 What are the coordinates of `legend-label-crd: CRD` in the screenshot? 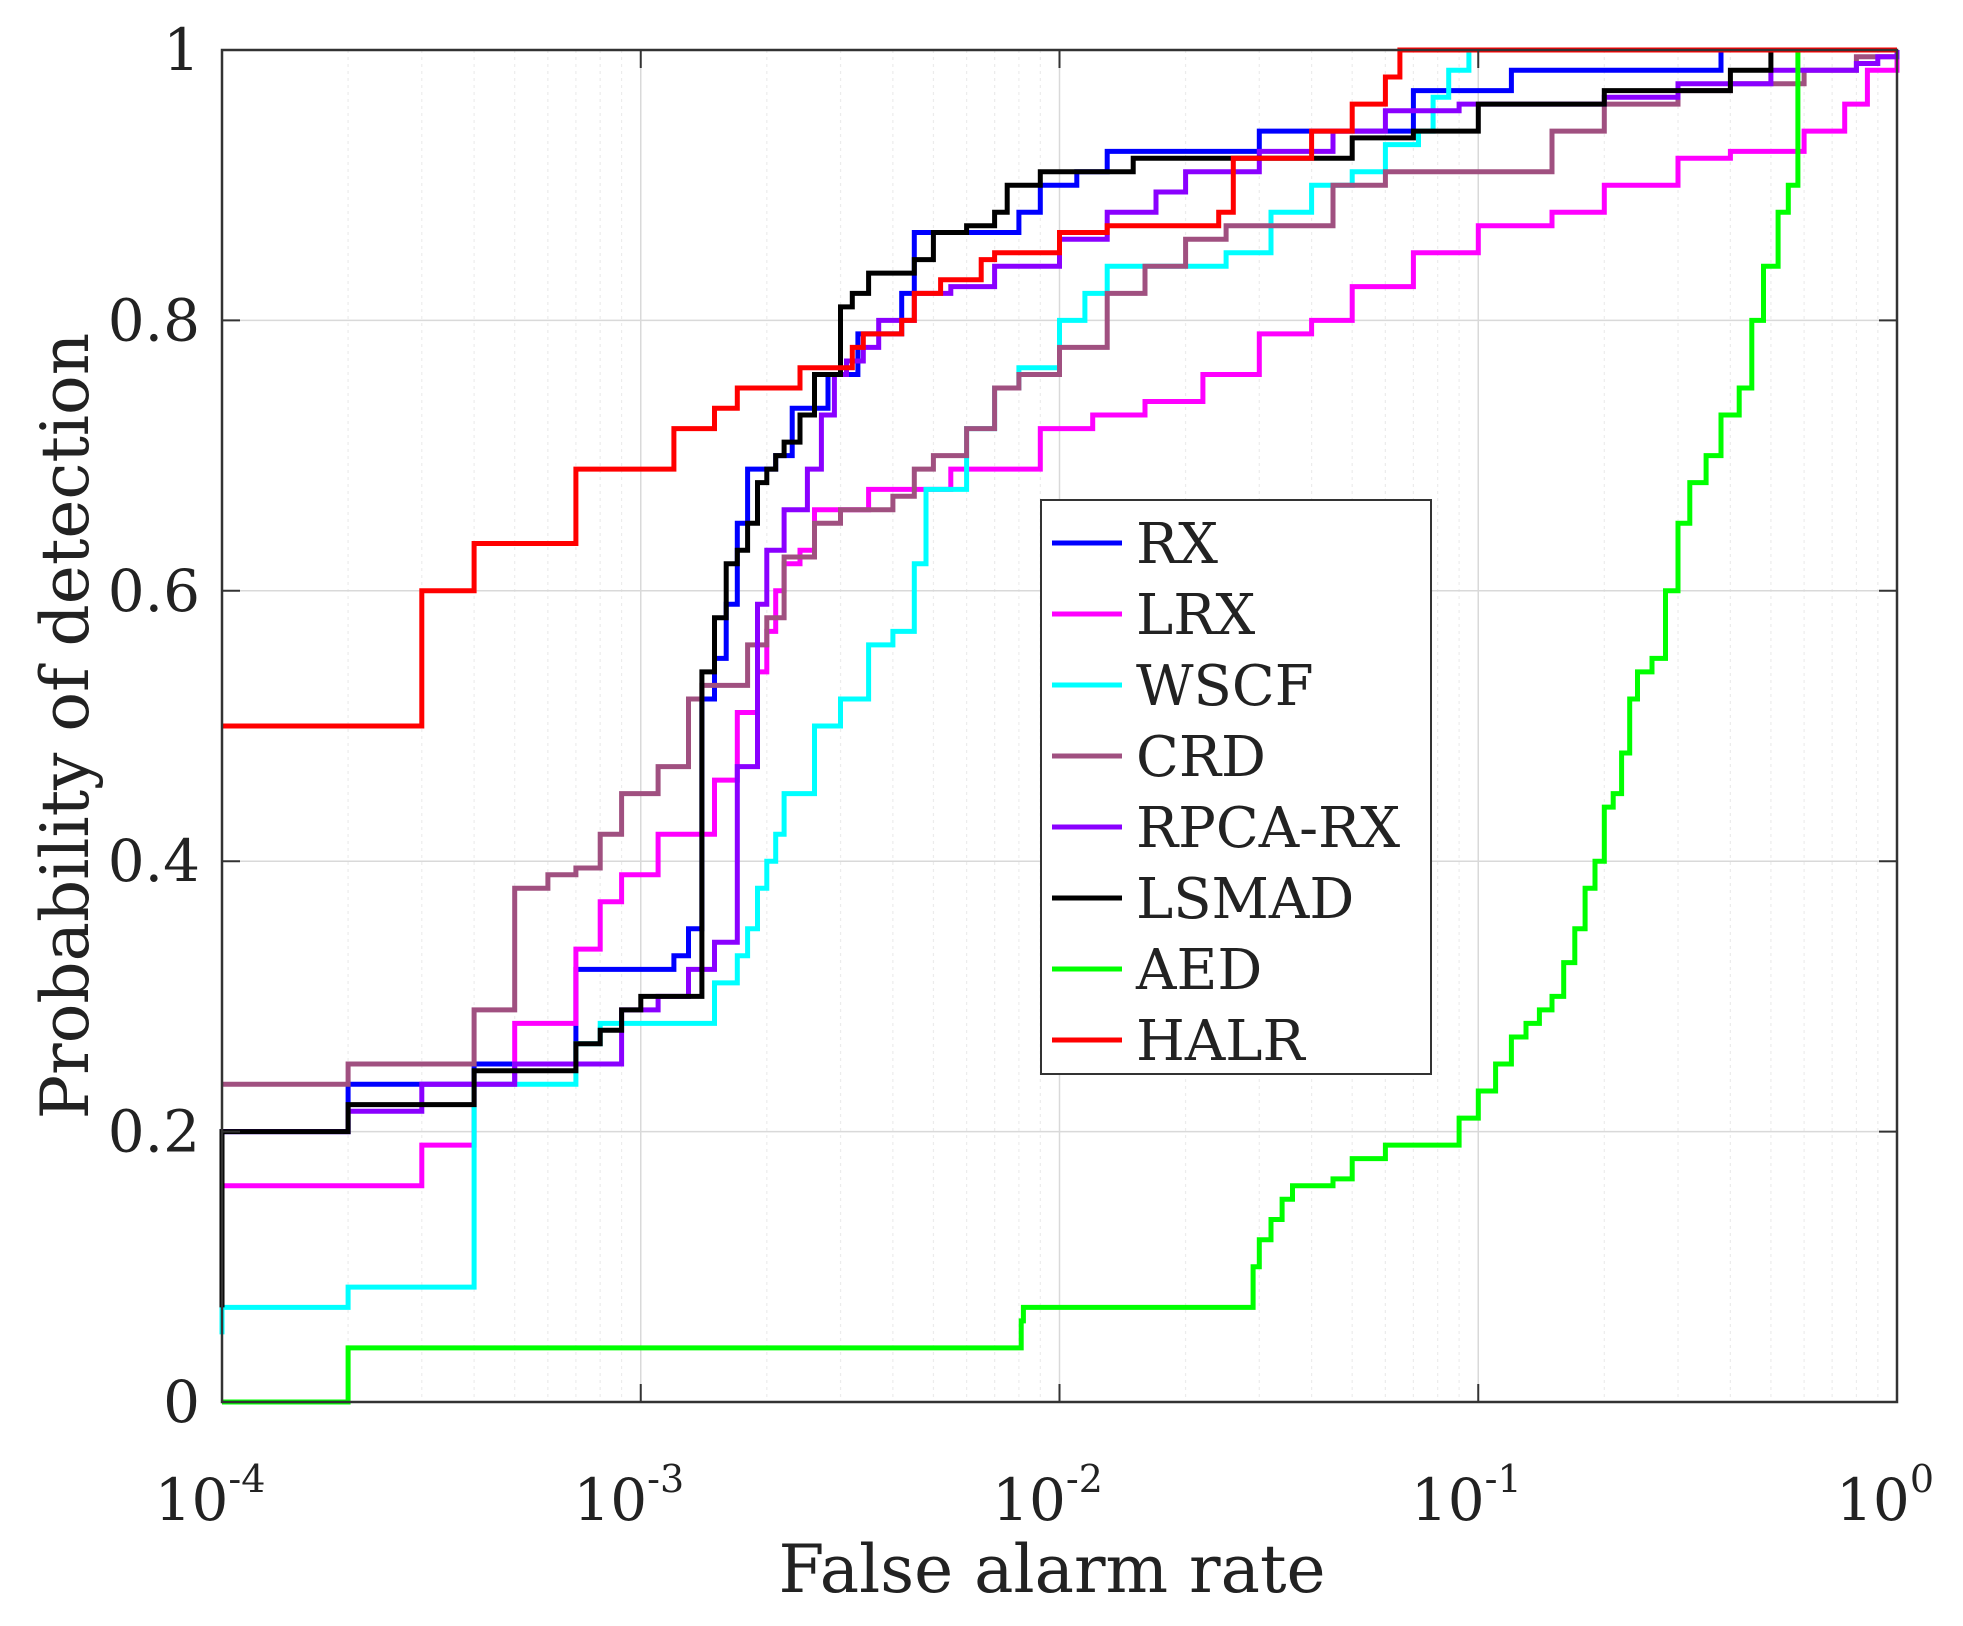 It's located at (1201, 757).